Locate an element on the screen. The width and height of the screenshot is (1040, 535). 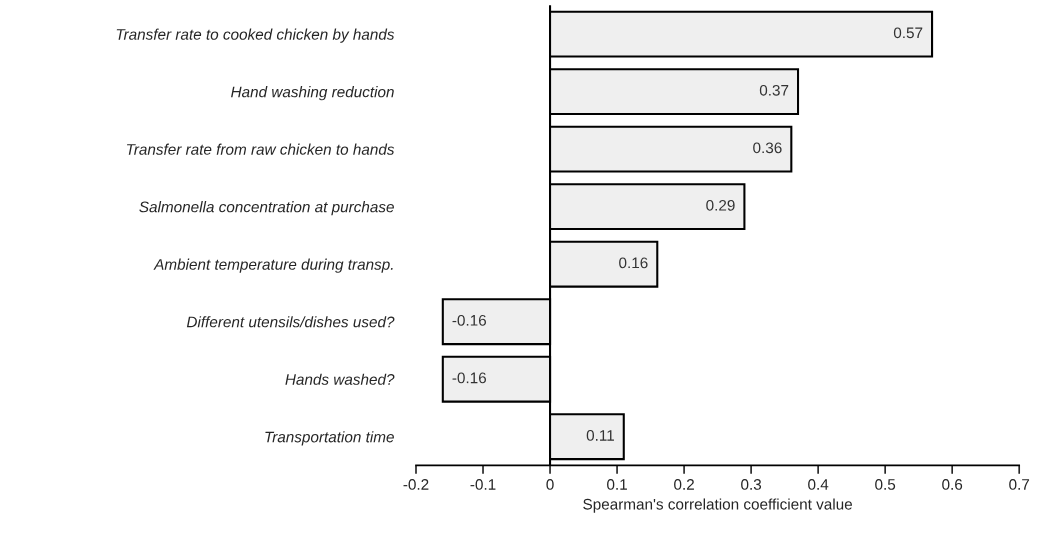
x-axis-title: Spearman's correlation coefficient value is located at coordinates (718, 505).